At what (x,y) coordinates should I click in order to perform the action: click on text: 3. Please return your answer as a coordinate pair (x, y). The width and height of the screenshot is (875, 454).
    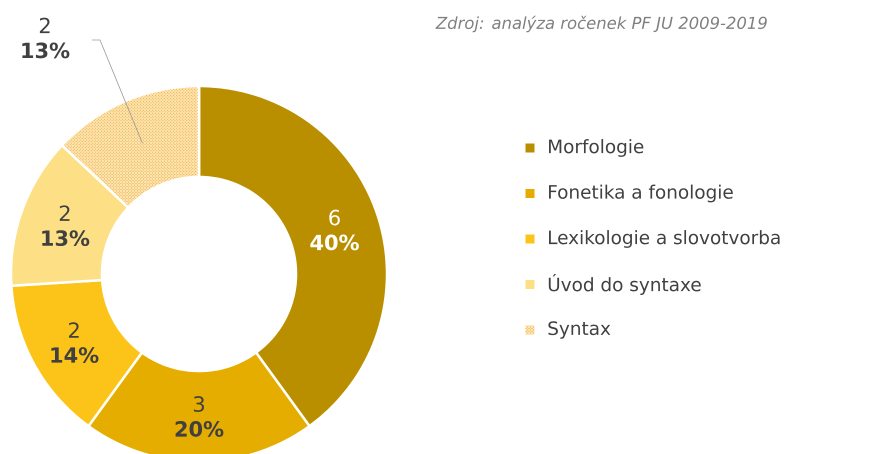
    Looking at the image, I should click on (199, 404).